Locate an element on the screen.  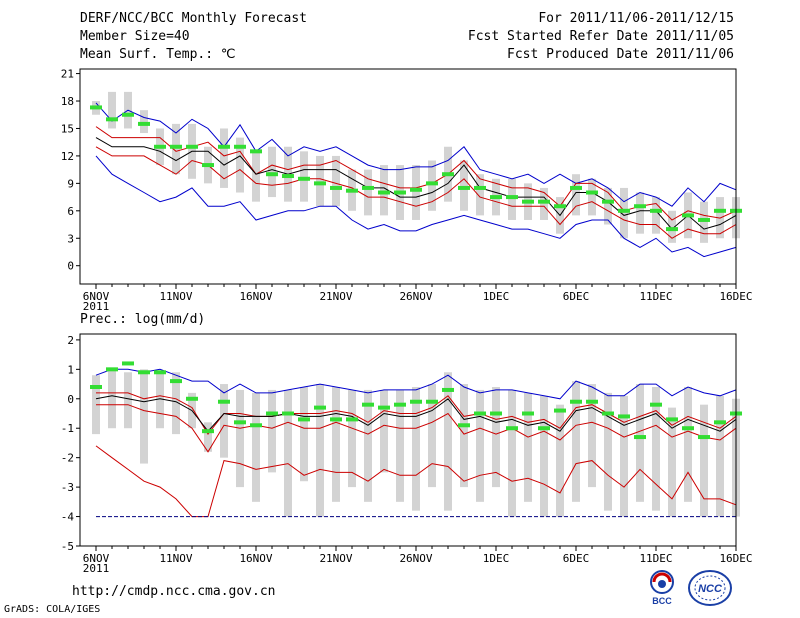
temp-y-tick-label: 3 is located at coordinates (70, 238).